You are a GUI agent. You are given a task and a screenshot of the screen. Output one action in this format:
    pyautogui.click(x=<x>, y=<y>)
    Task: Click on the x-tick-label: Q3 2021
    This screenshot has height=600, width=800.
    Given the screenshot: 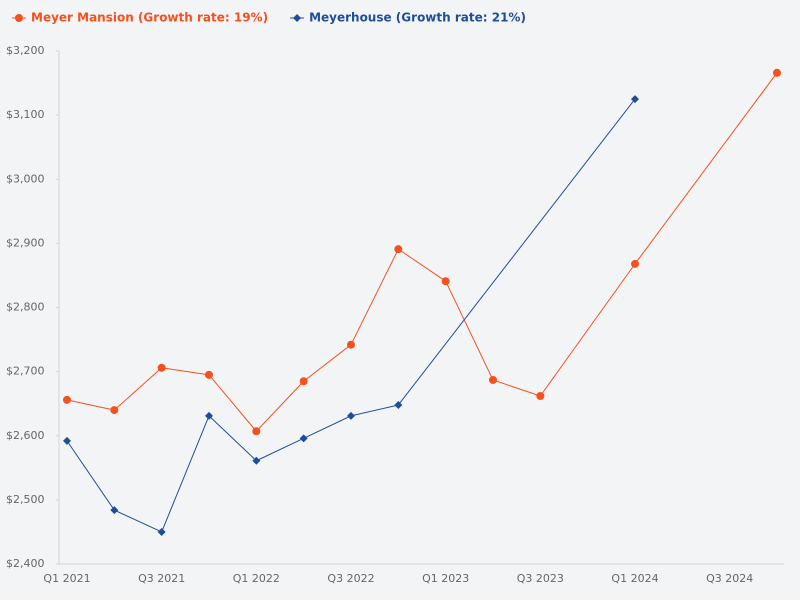 What is the action you would take?
    pyautogui.click(x=161, y=578)
    